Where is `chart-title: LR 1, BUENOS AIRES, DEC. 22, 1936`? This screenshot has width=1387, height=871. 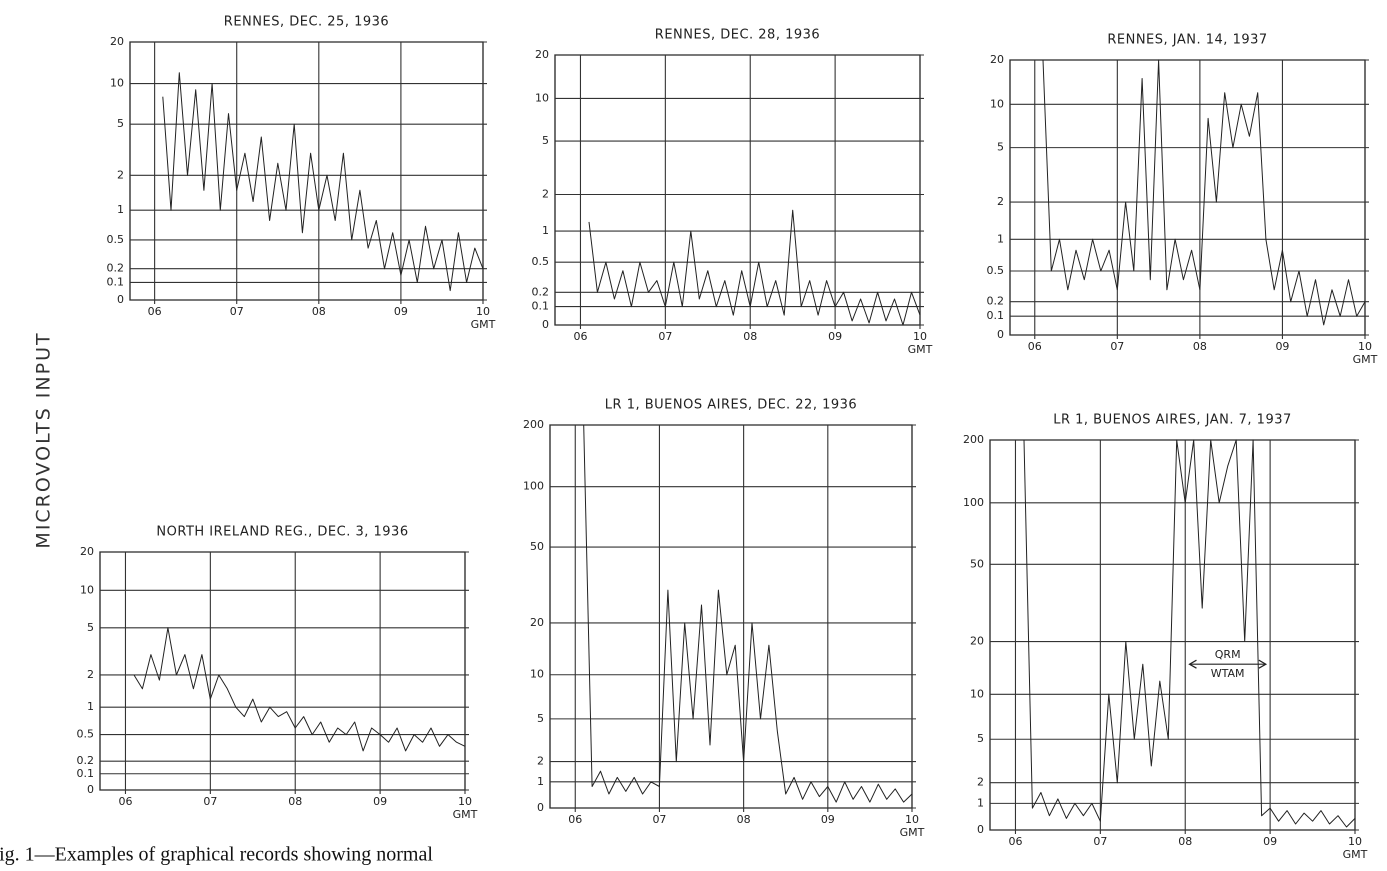
chart-title: LR 1, BUENOS AIRES, DEC. 22, 1936 is located at coordinates (731, 405).